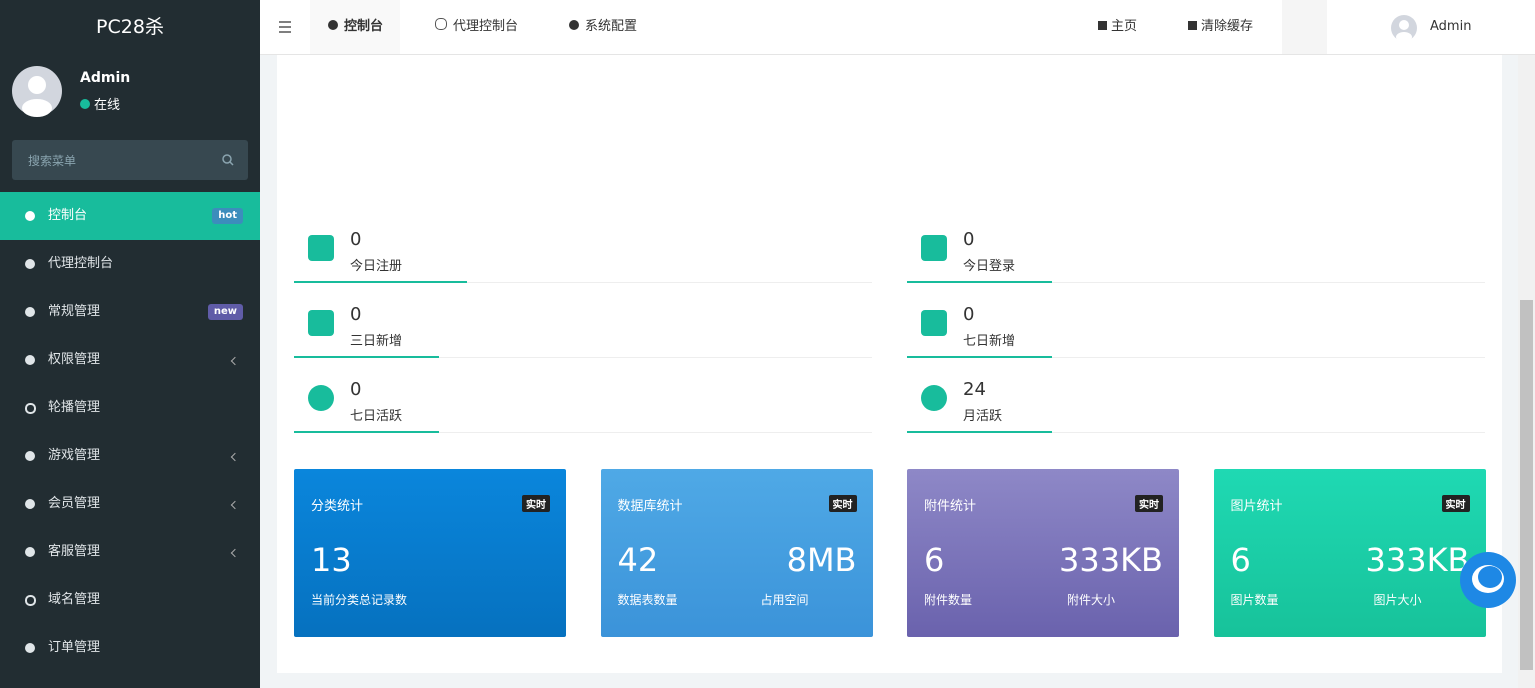  What do you see at coordinates (1196, 404) in the screenshot?
I see `stat: 24 月活跃` at bounding box center [1196, 404].